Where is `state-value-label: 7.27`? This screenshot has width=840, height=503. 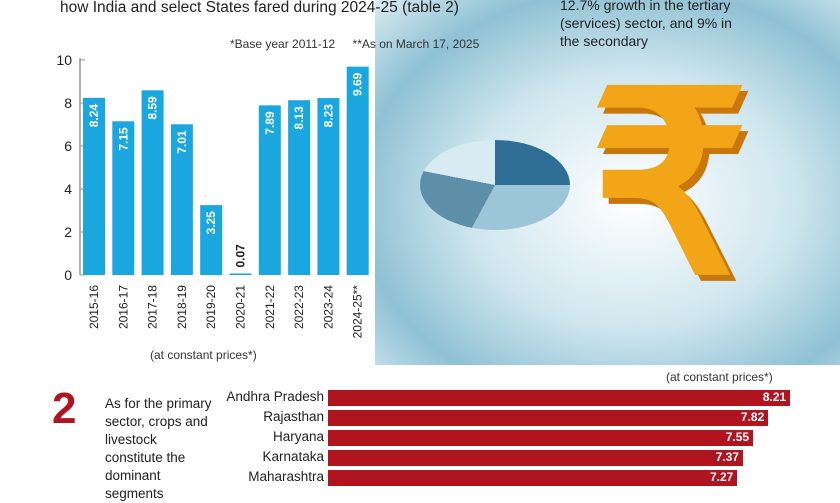
state-value-label: 7.27 is located at coordinates (721, 477).